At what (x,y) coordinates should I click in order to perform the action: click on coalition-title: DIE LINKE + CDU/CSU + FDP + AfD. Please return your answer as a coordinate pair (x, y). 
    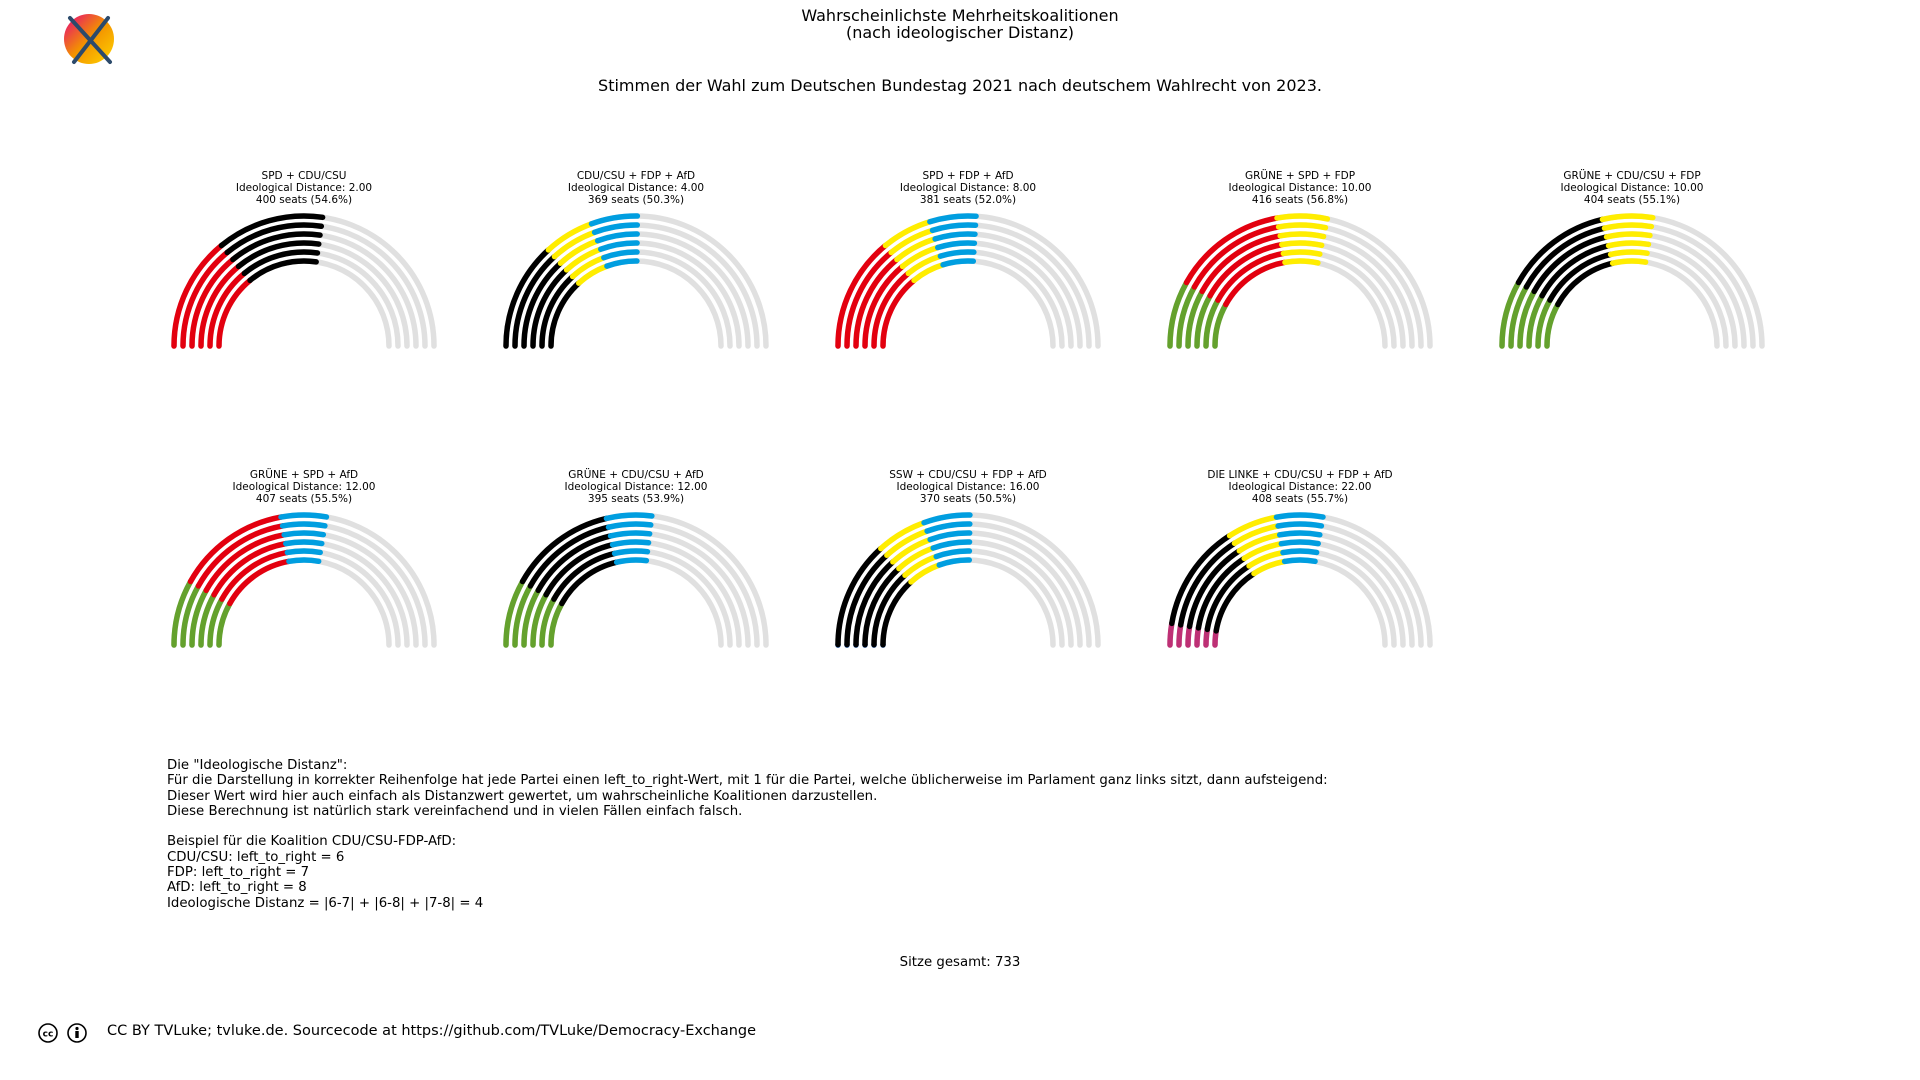
    Looking at the image, I should click on (1299, 475).